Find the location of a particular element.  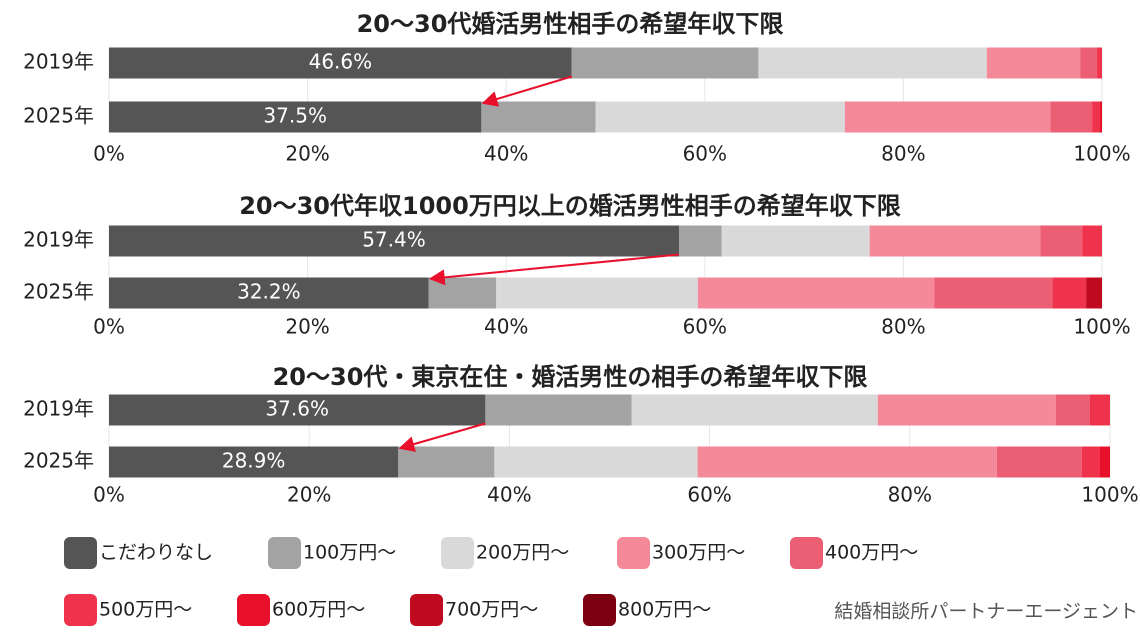

chart-title: 20〜30代年収1000万円以上の婚活男性相手の希望年収下限 is located at coordinates (570, 206).